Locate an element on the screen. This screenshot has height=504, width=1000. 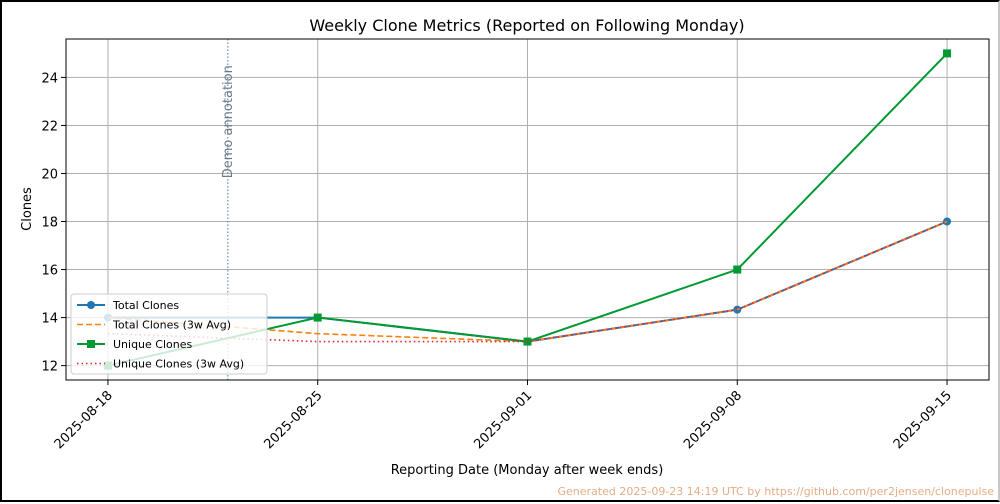
legend-label: Total Clones (3w Avg) is located at coordinates (171, 325).